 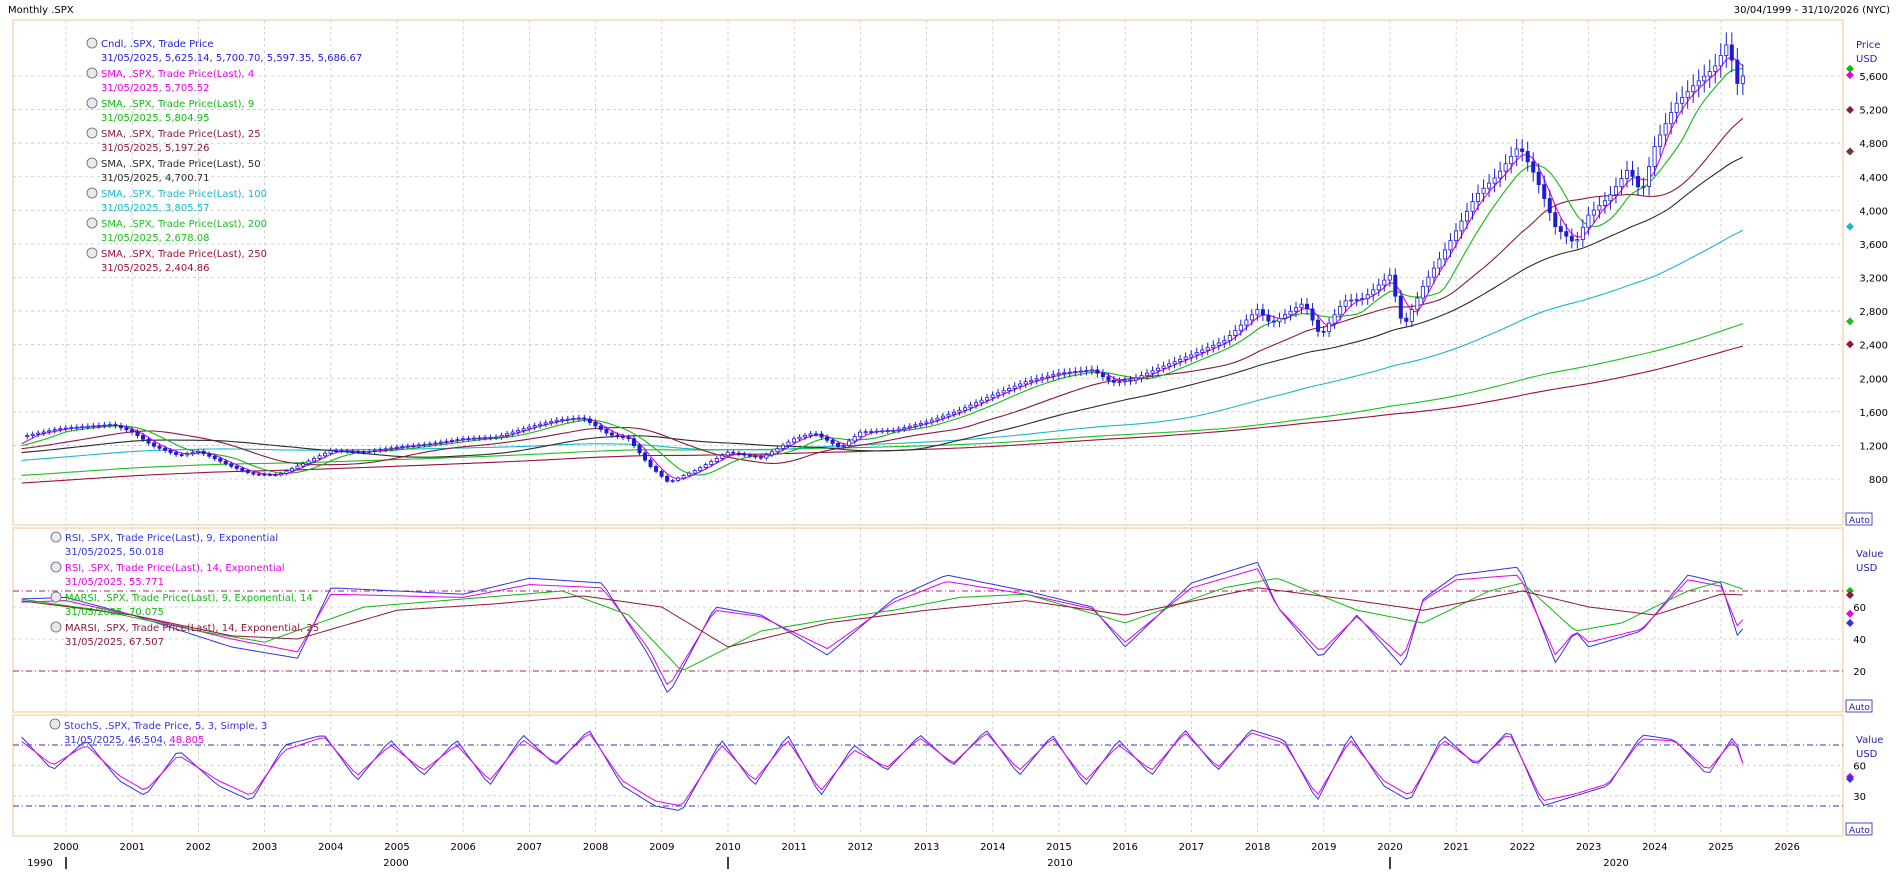 What do you see at coordinates (1323, 847) in the screenshot?
I see `x-tick-label: 2019` at bounding box center [1323, 847].